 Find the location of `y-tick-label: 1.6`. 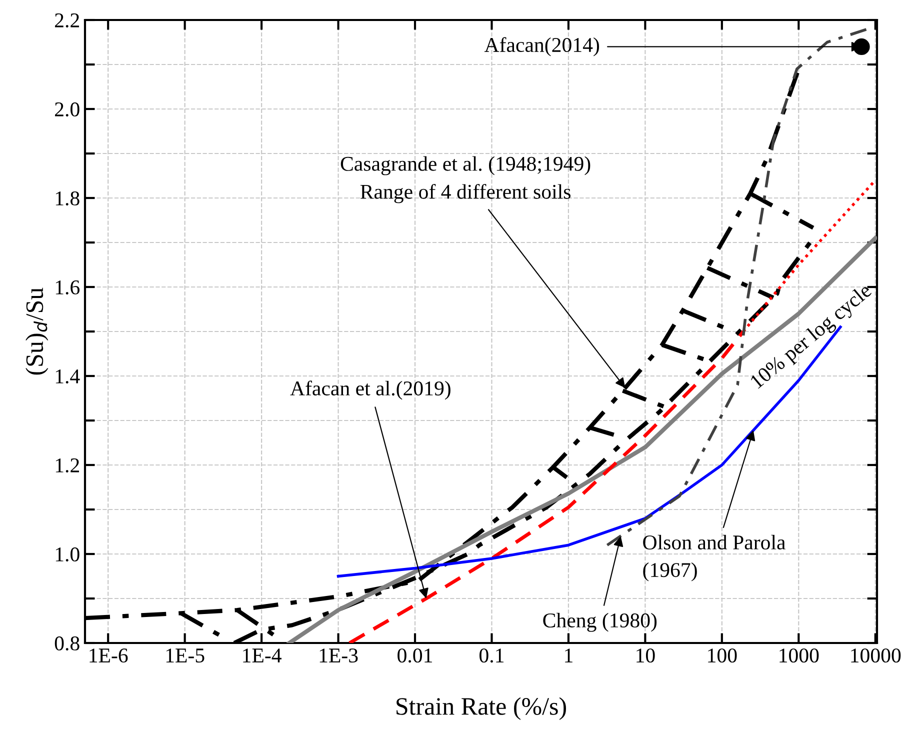

y-tick-label: 1.6 is located at coordinates (68, 287).